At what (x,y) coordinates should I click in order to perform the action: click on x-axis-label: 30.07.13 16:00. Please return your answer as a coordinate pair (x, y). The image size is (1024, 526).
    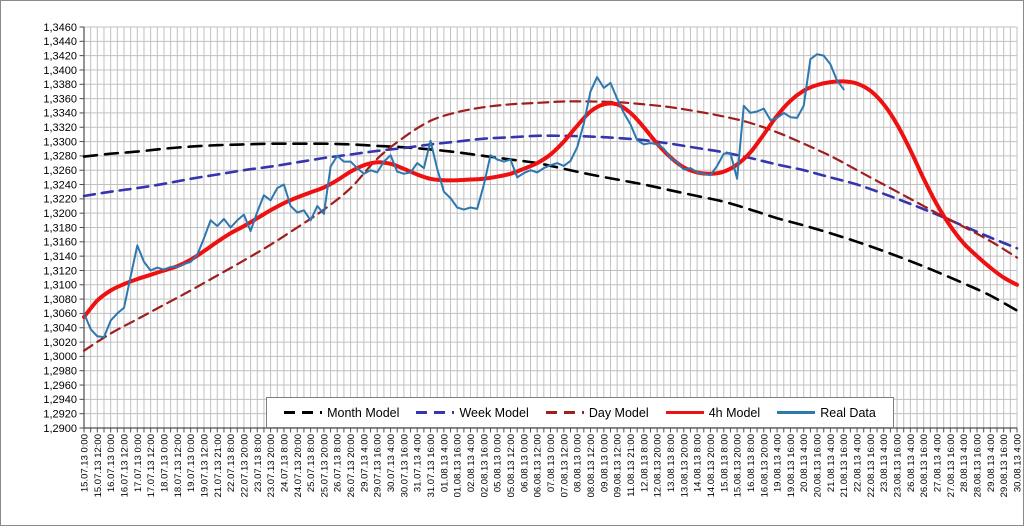
    Looking at the image, I should click on (404, 465).